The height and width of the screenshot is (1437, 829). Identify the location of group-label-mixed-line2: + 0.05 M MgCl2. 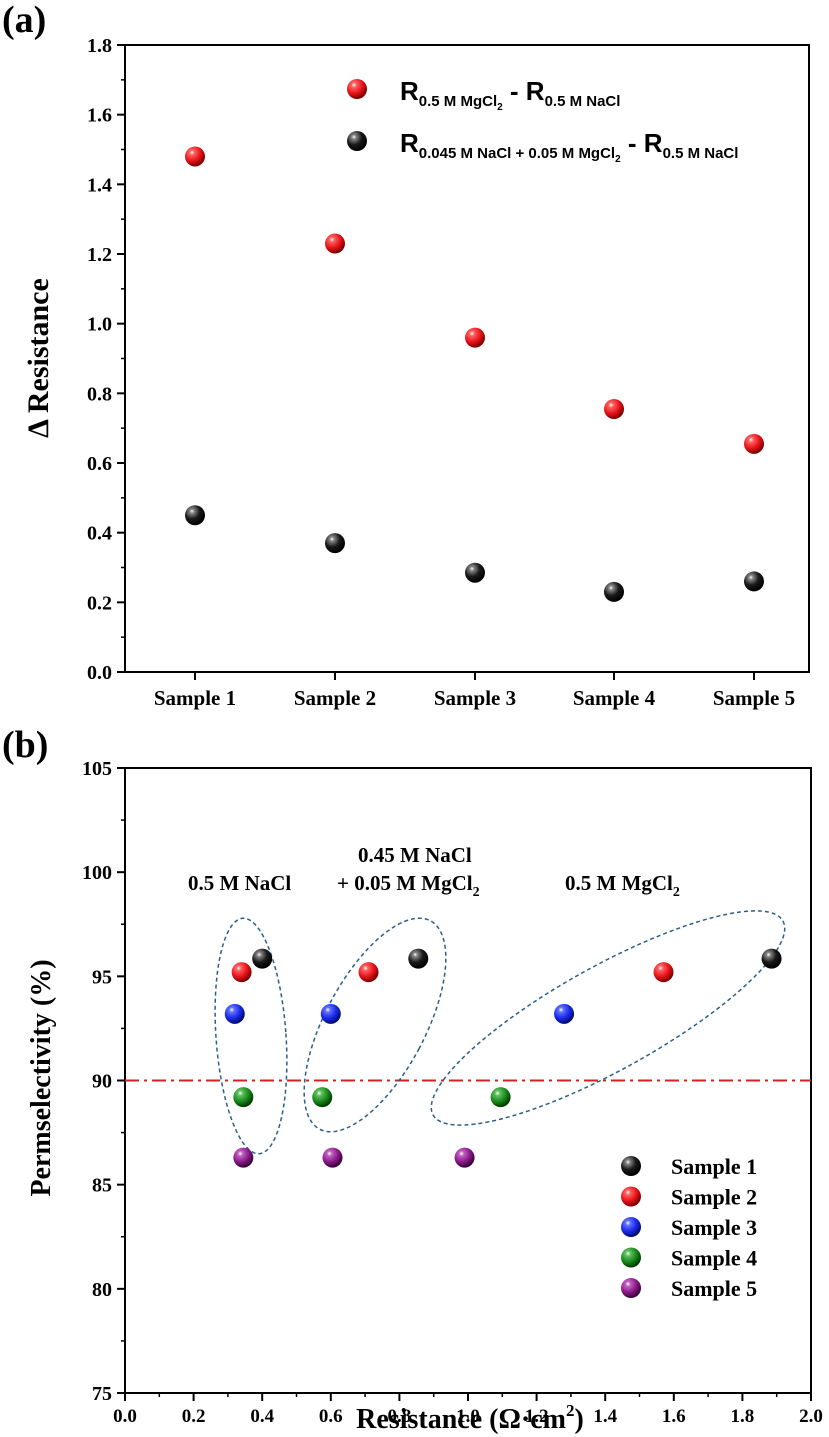
(408, 885).